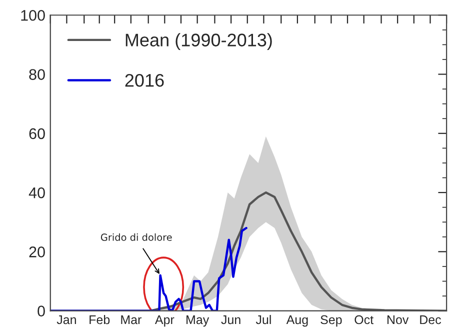 This screenshot has width=458, height=336. I want to click on y-tick-label: 0, so click(41, 311).